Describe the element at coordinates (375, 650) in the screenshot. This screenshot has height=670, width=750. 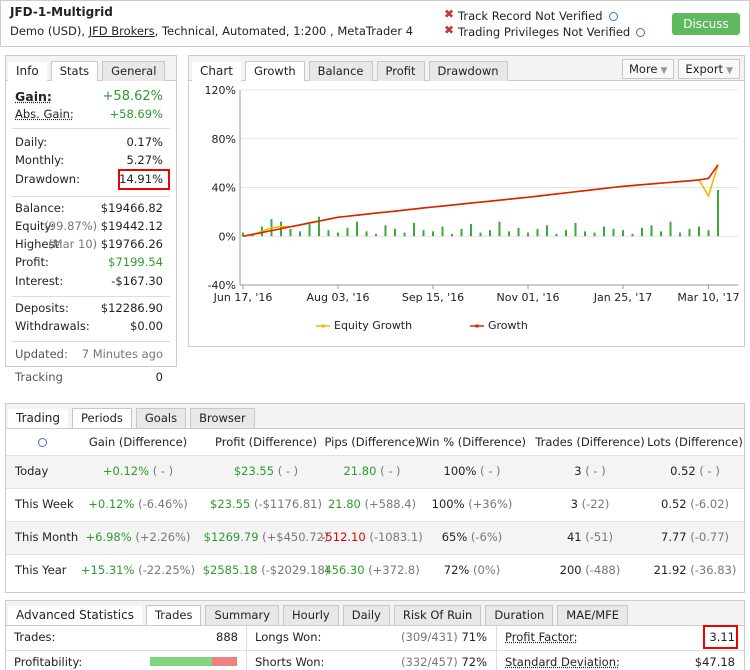
I see `row-divider` at that location.